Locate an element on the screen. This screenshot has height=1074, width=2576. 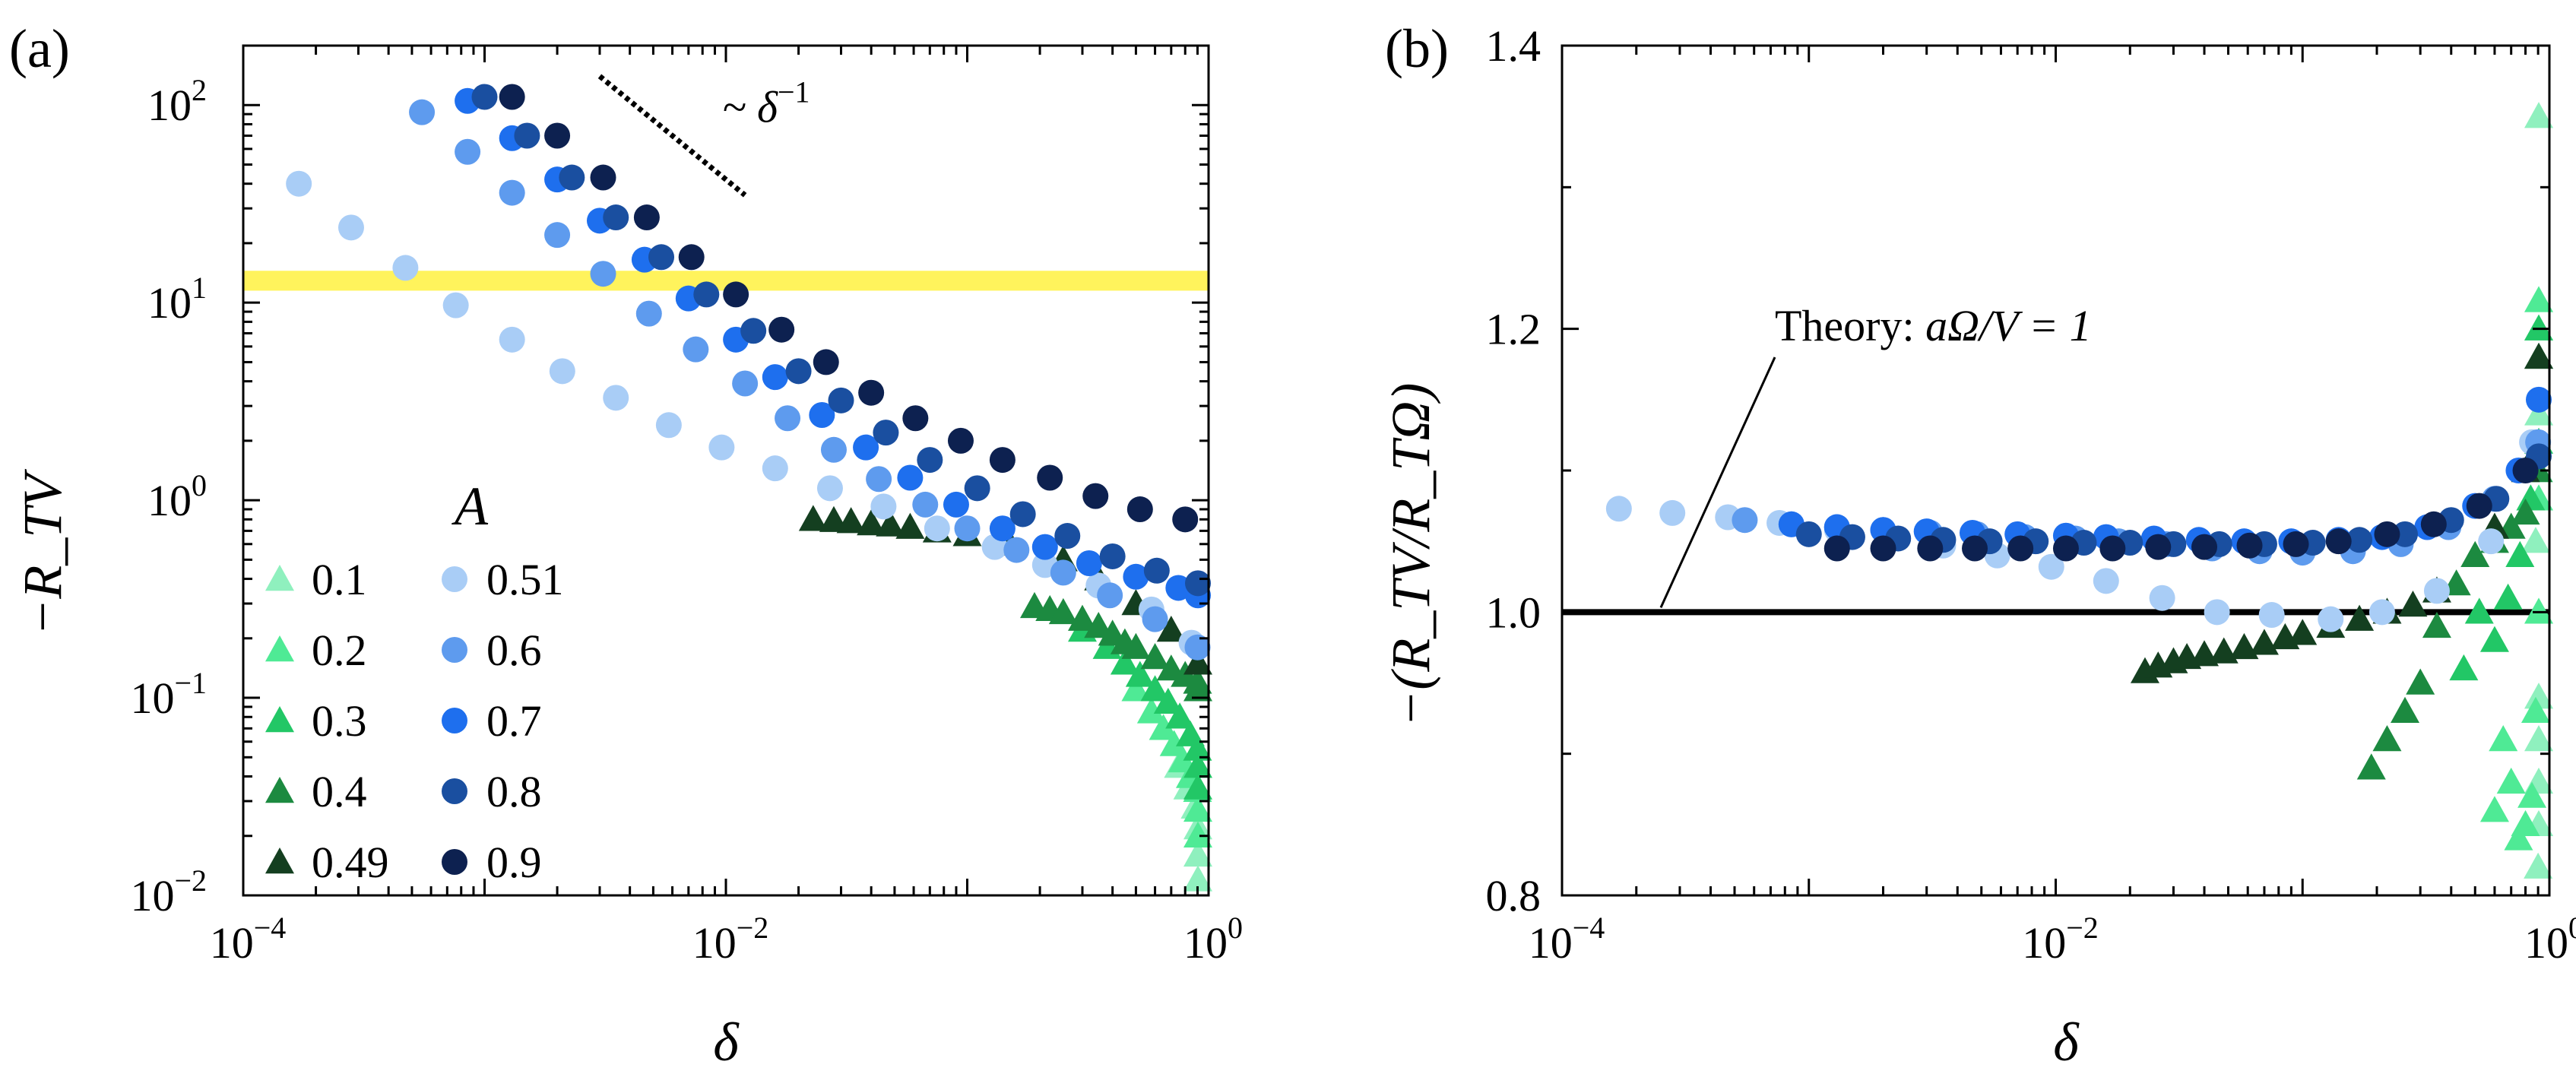
x-tick-label: 10⁻⁴ is located at coordinates (248, 939).